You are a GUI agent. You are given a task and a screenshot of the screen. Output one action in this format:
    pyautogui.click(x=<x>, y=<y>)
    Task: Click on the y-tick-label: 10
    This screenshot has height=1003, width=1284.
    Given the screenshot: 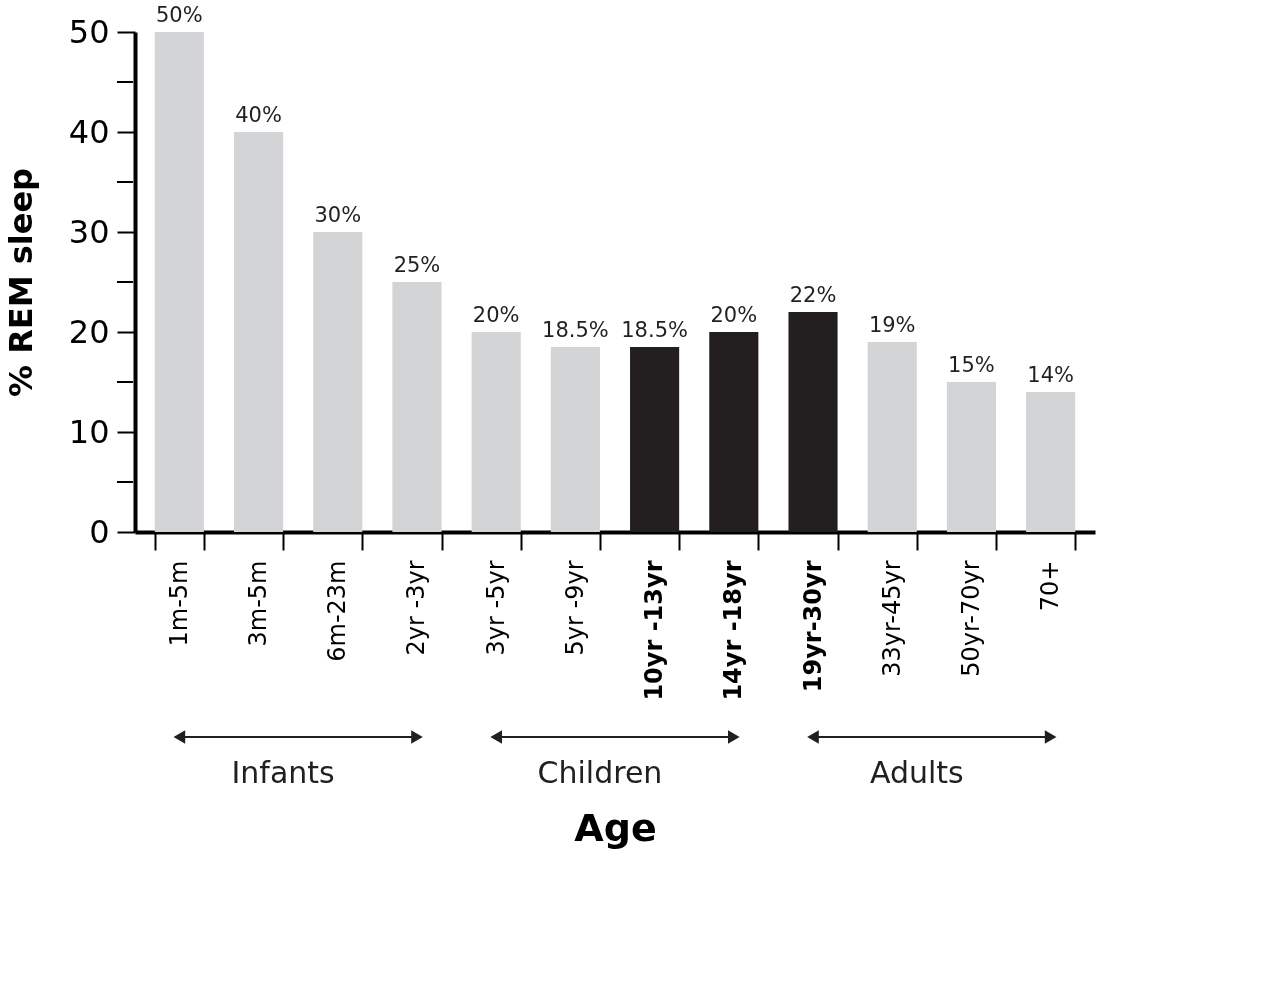 What is the action you would take?
    pyautogui.click(x=89, y=431)
    